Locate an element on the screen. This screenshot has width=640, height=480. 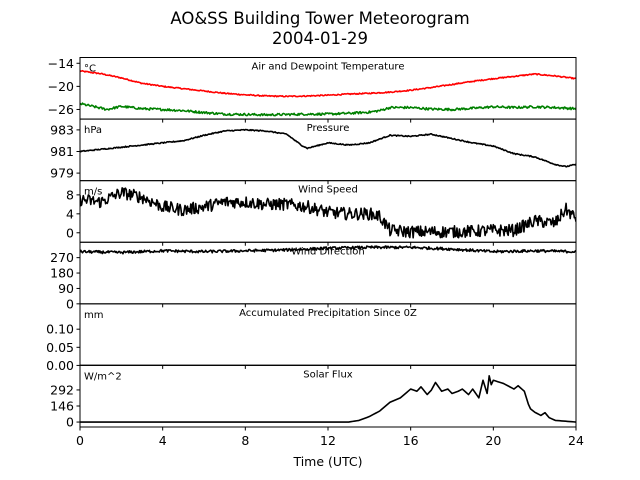
x-tick-label: 12 is located at coordinates (328, 440).